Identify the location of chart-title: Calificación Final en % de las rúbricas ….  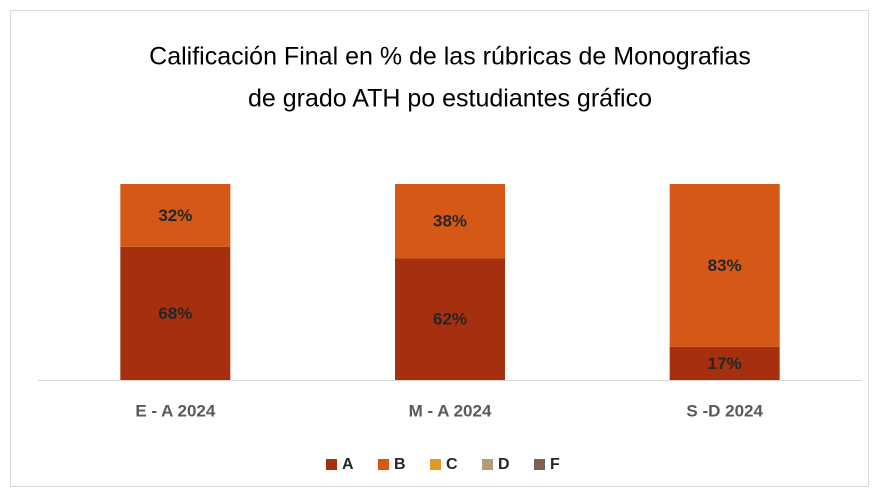
(450, 57).